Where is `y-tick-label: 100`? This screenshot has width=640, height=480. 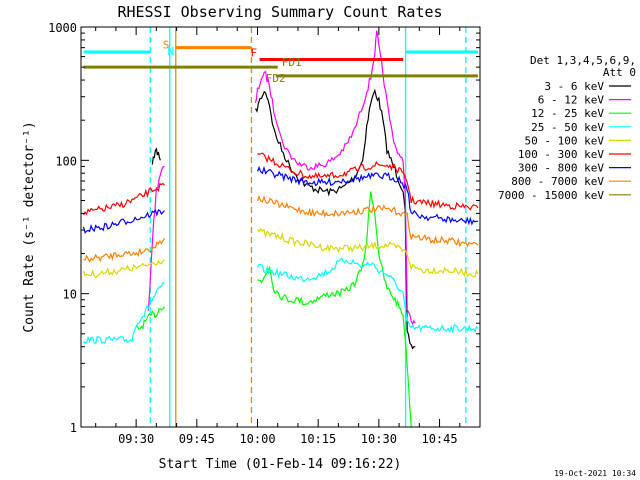
y-tick-label: 100 is located at coordinates (66, 161).